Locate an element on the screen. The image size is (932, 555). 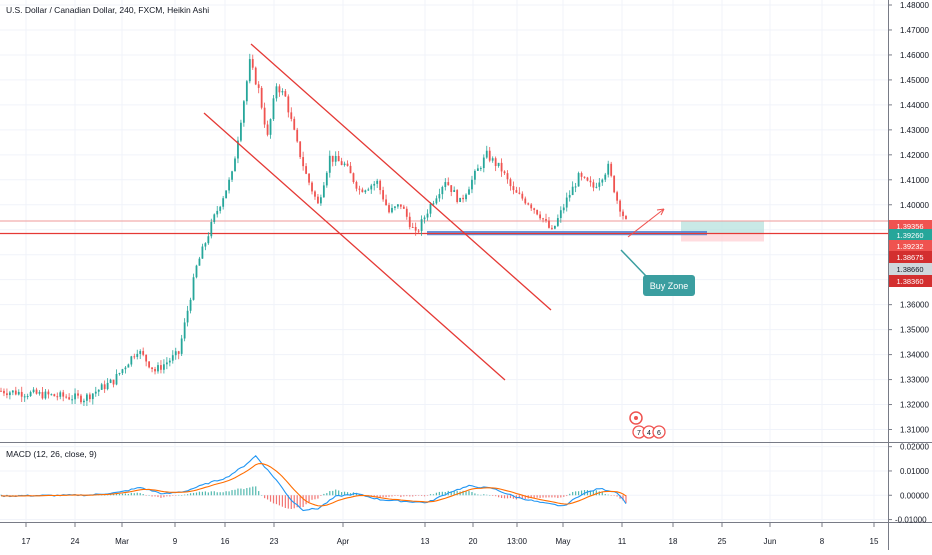
price-tick-label: 1.36000 is located at coordinates (914, 305).